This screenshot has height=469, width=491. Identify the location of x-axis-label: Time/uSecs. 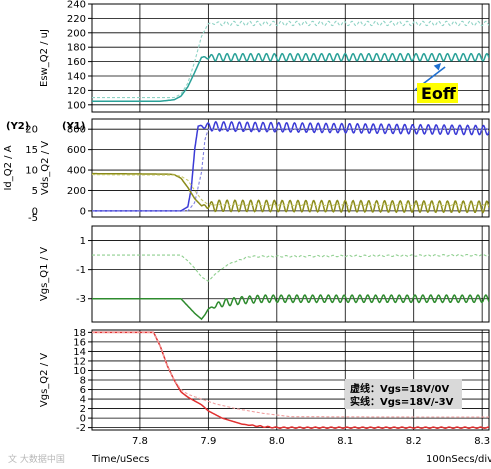
(120, 459).